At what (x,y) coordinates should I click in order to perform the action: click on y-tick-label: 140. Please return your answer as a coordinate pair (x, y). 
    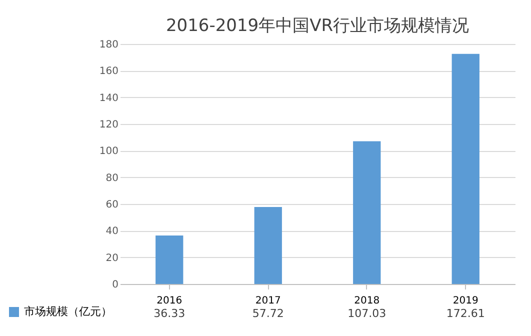
    Looking at the image, I should click on (108, 98).